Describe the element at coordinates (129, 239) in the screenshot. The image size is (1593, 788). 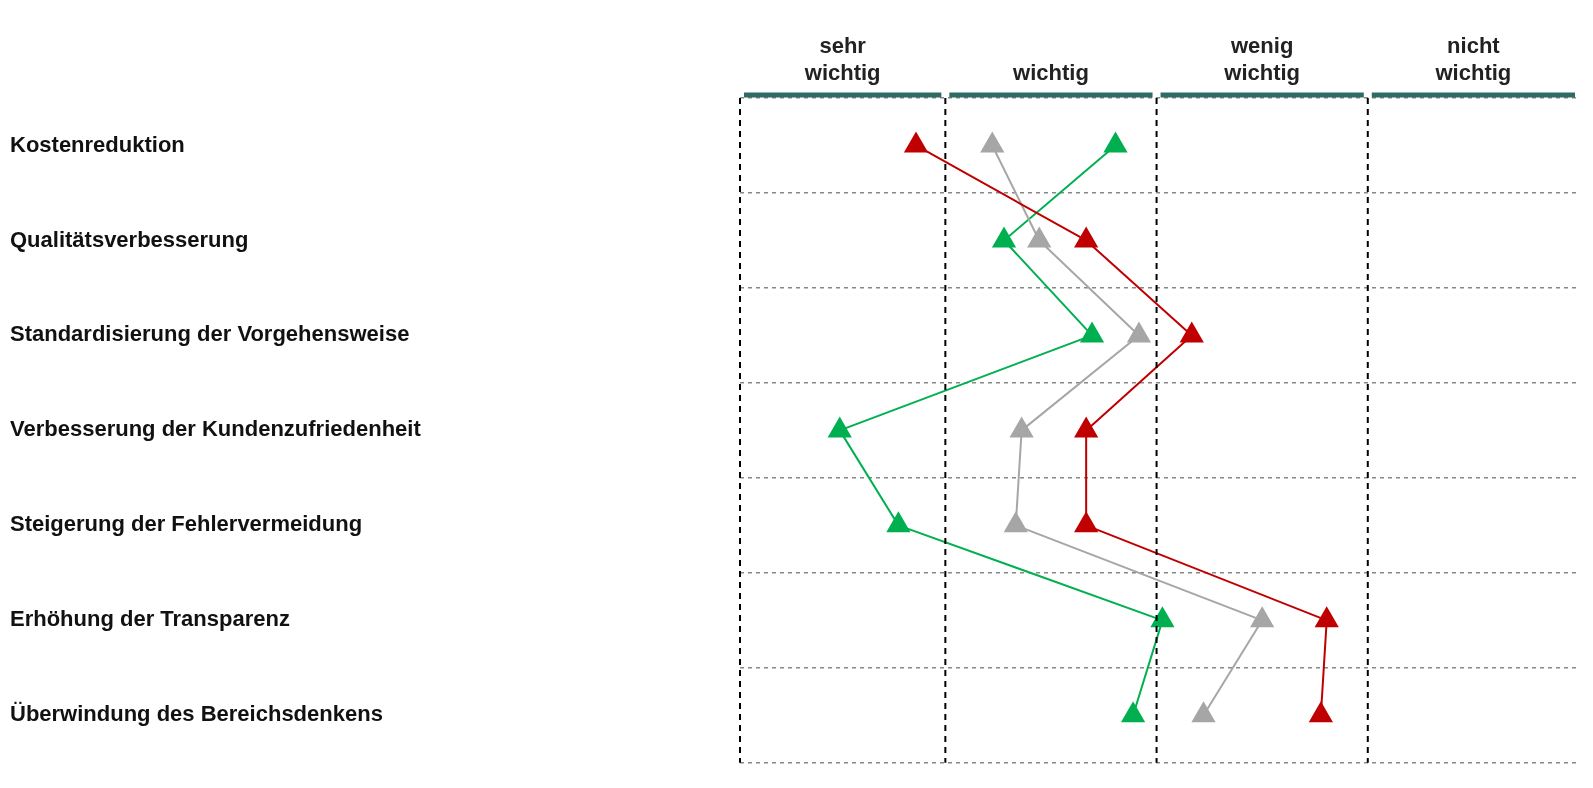
I see `y-tick-label: Qualitätsverbesserung` at that location.